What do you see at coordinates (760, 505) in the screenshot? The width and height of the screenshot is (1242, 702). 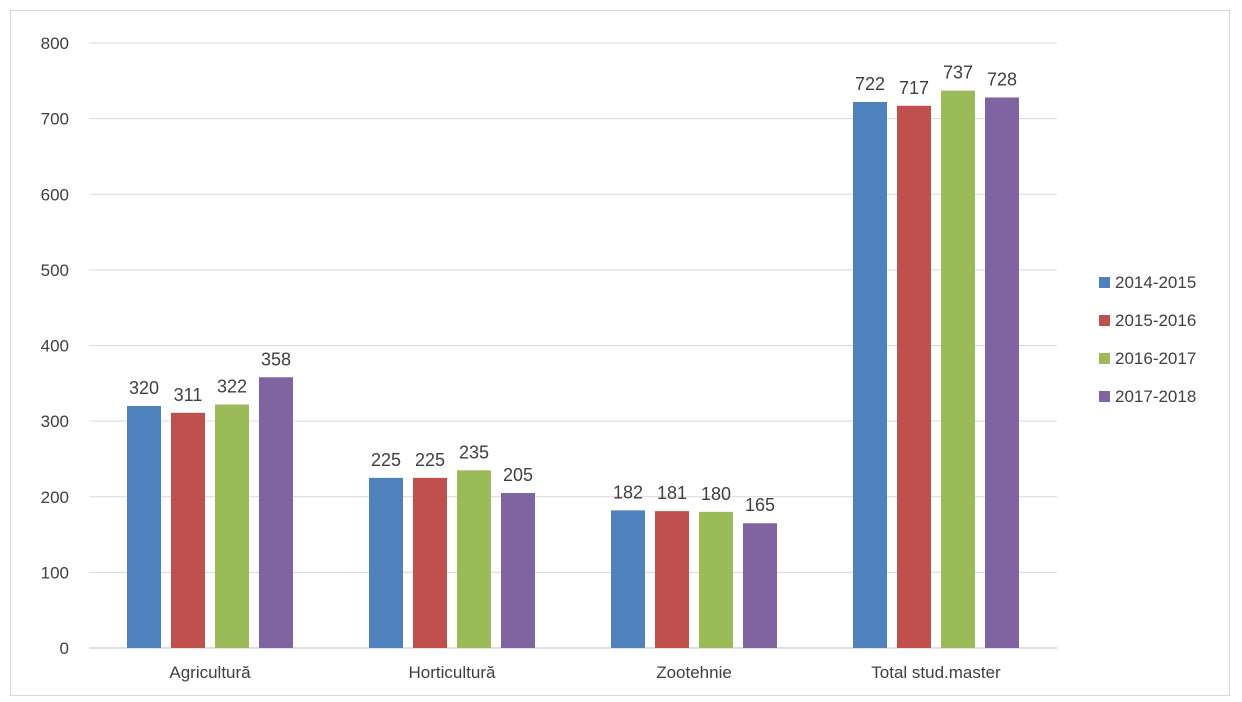 I see `data-label: 165` at bounding box center [760, 505].